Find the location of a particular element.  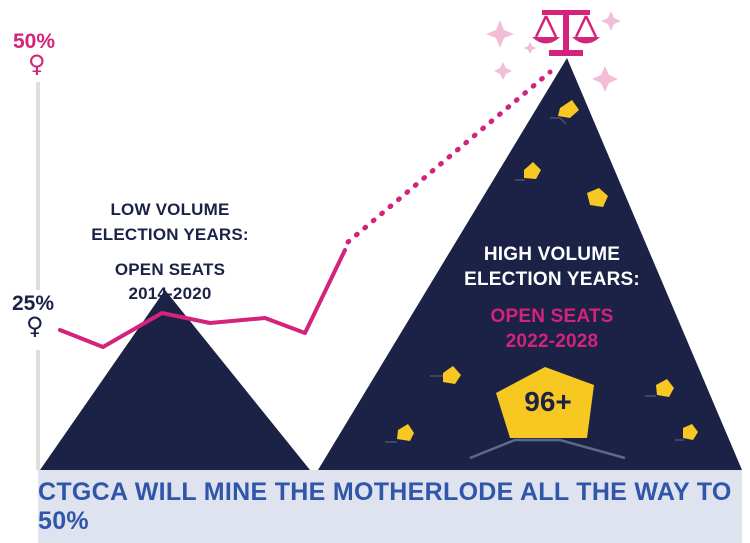

high-volume-seats-line1: OPEN SEATS is located at coordinates (552, 316).